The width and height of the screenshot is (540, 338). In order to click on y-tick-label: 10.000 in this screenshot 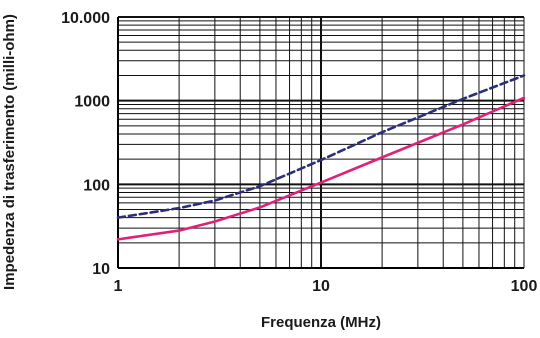, I will do `click(85, 18)`.